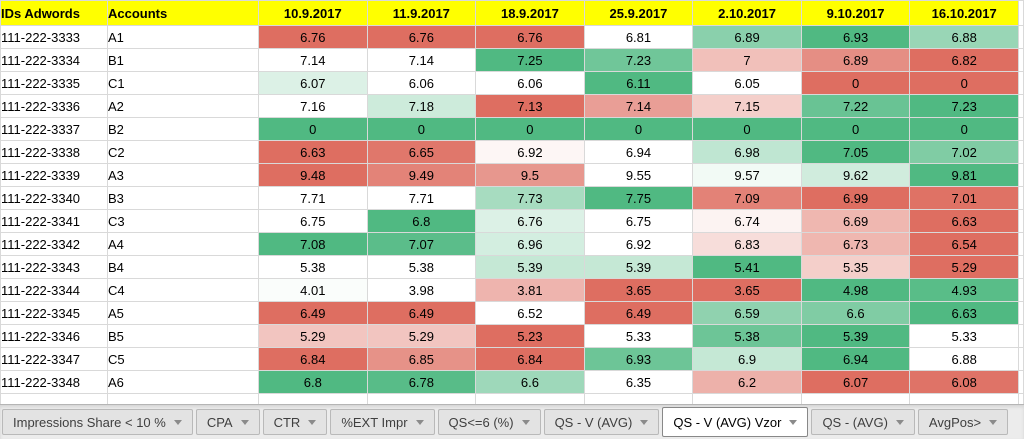 The width and height of the screenshot is (1024, 439). Describe the element at coordinates (313, 106) in the screenshot. I see `value-cell: 7.16` at that location.